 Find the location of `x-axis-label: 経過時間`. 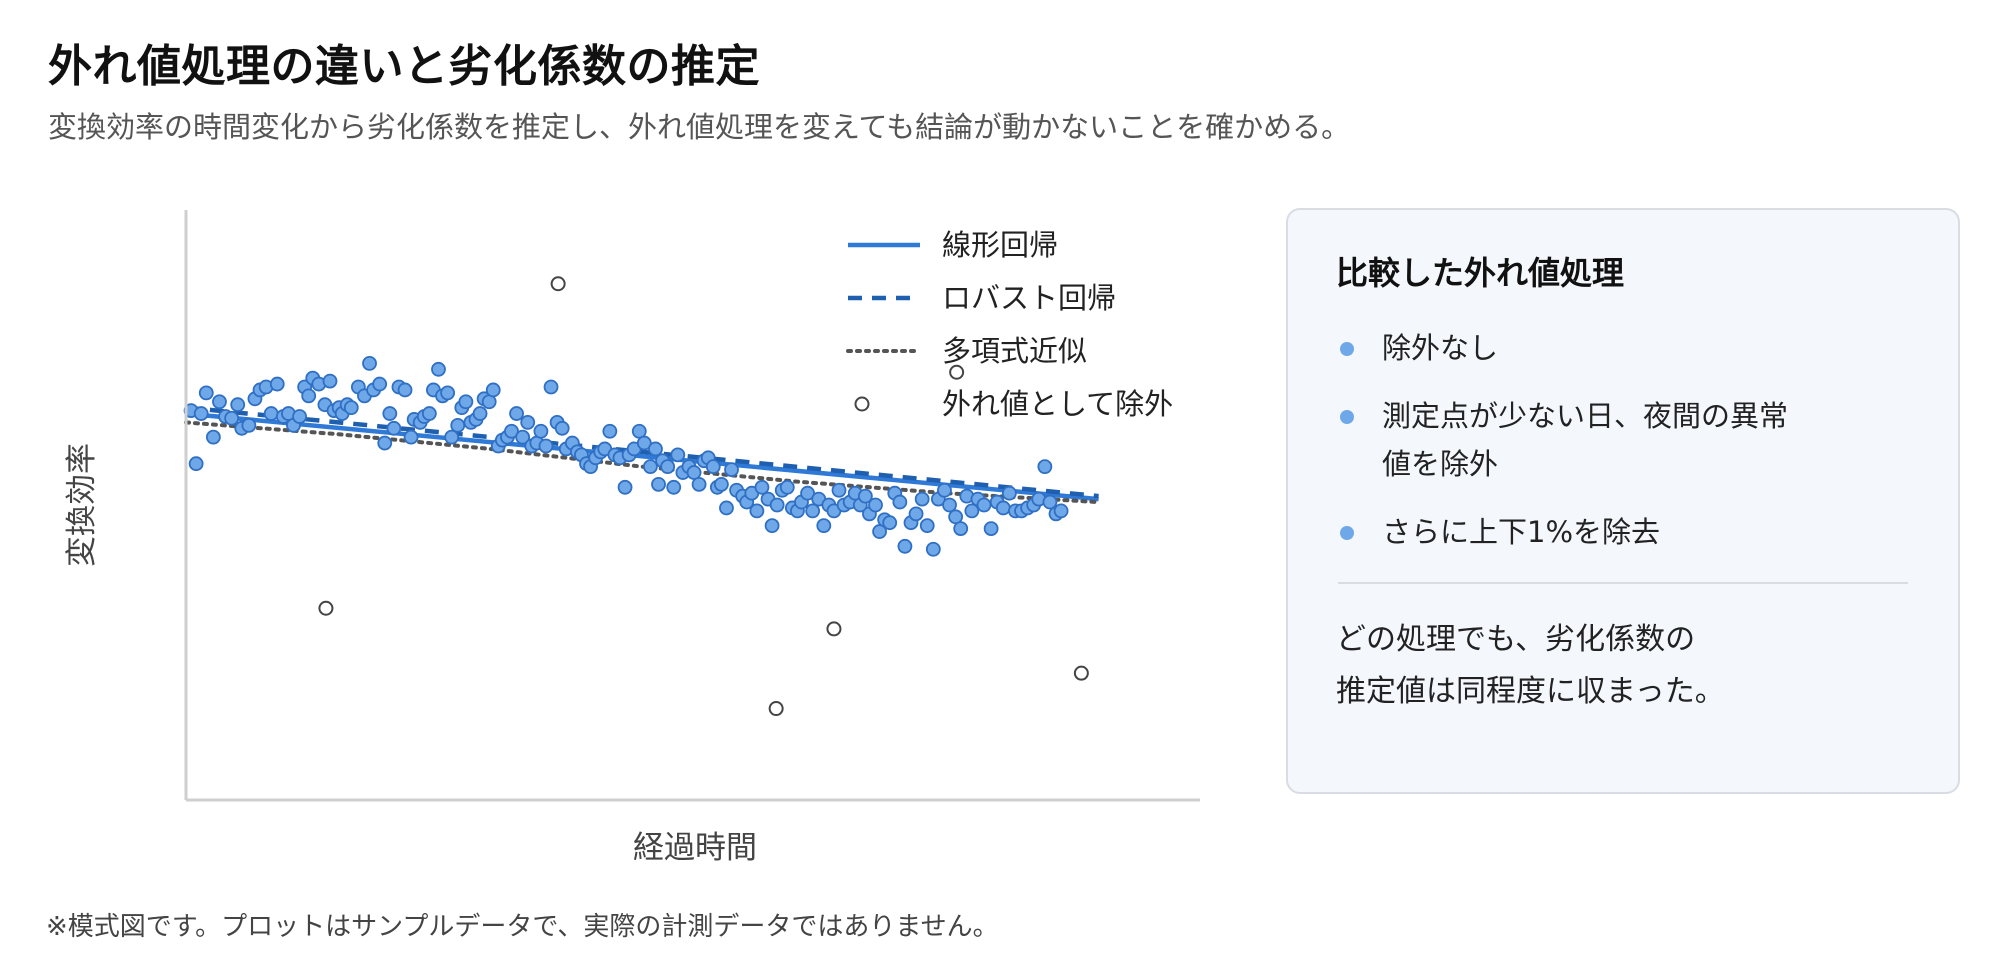

x-axis-label: 経過時間 is located at coordinates (695, 848).